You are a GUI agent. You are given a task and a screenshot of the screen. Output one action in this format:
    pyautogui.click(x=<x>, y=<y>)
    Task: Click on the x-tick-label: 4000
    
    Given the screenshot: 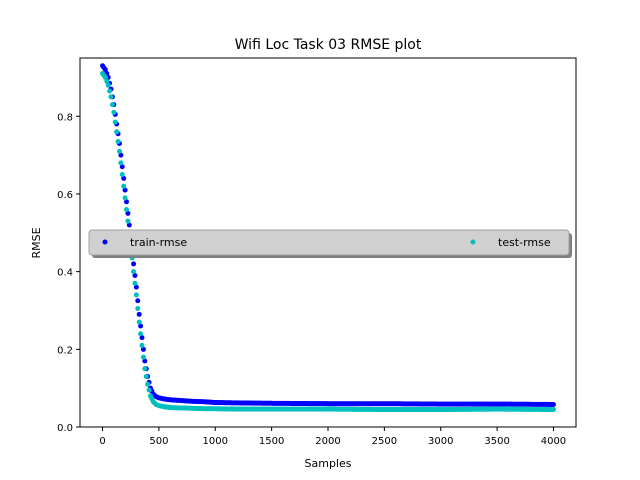 What is the action you would take?
    pyautogui.click(x=553, y=441)
    